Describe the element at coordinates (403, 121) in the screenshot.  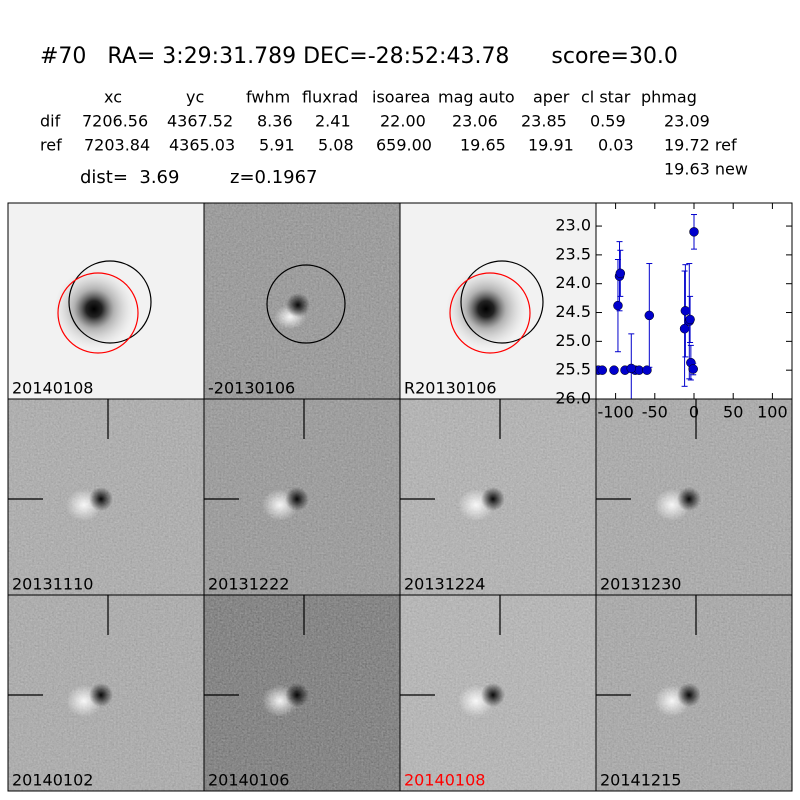
I see `cell: 22.00` at that location.